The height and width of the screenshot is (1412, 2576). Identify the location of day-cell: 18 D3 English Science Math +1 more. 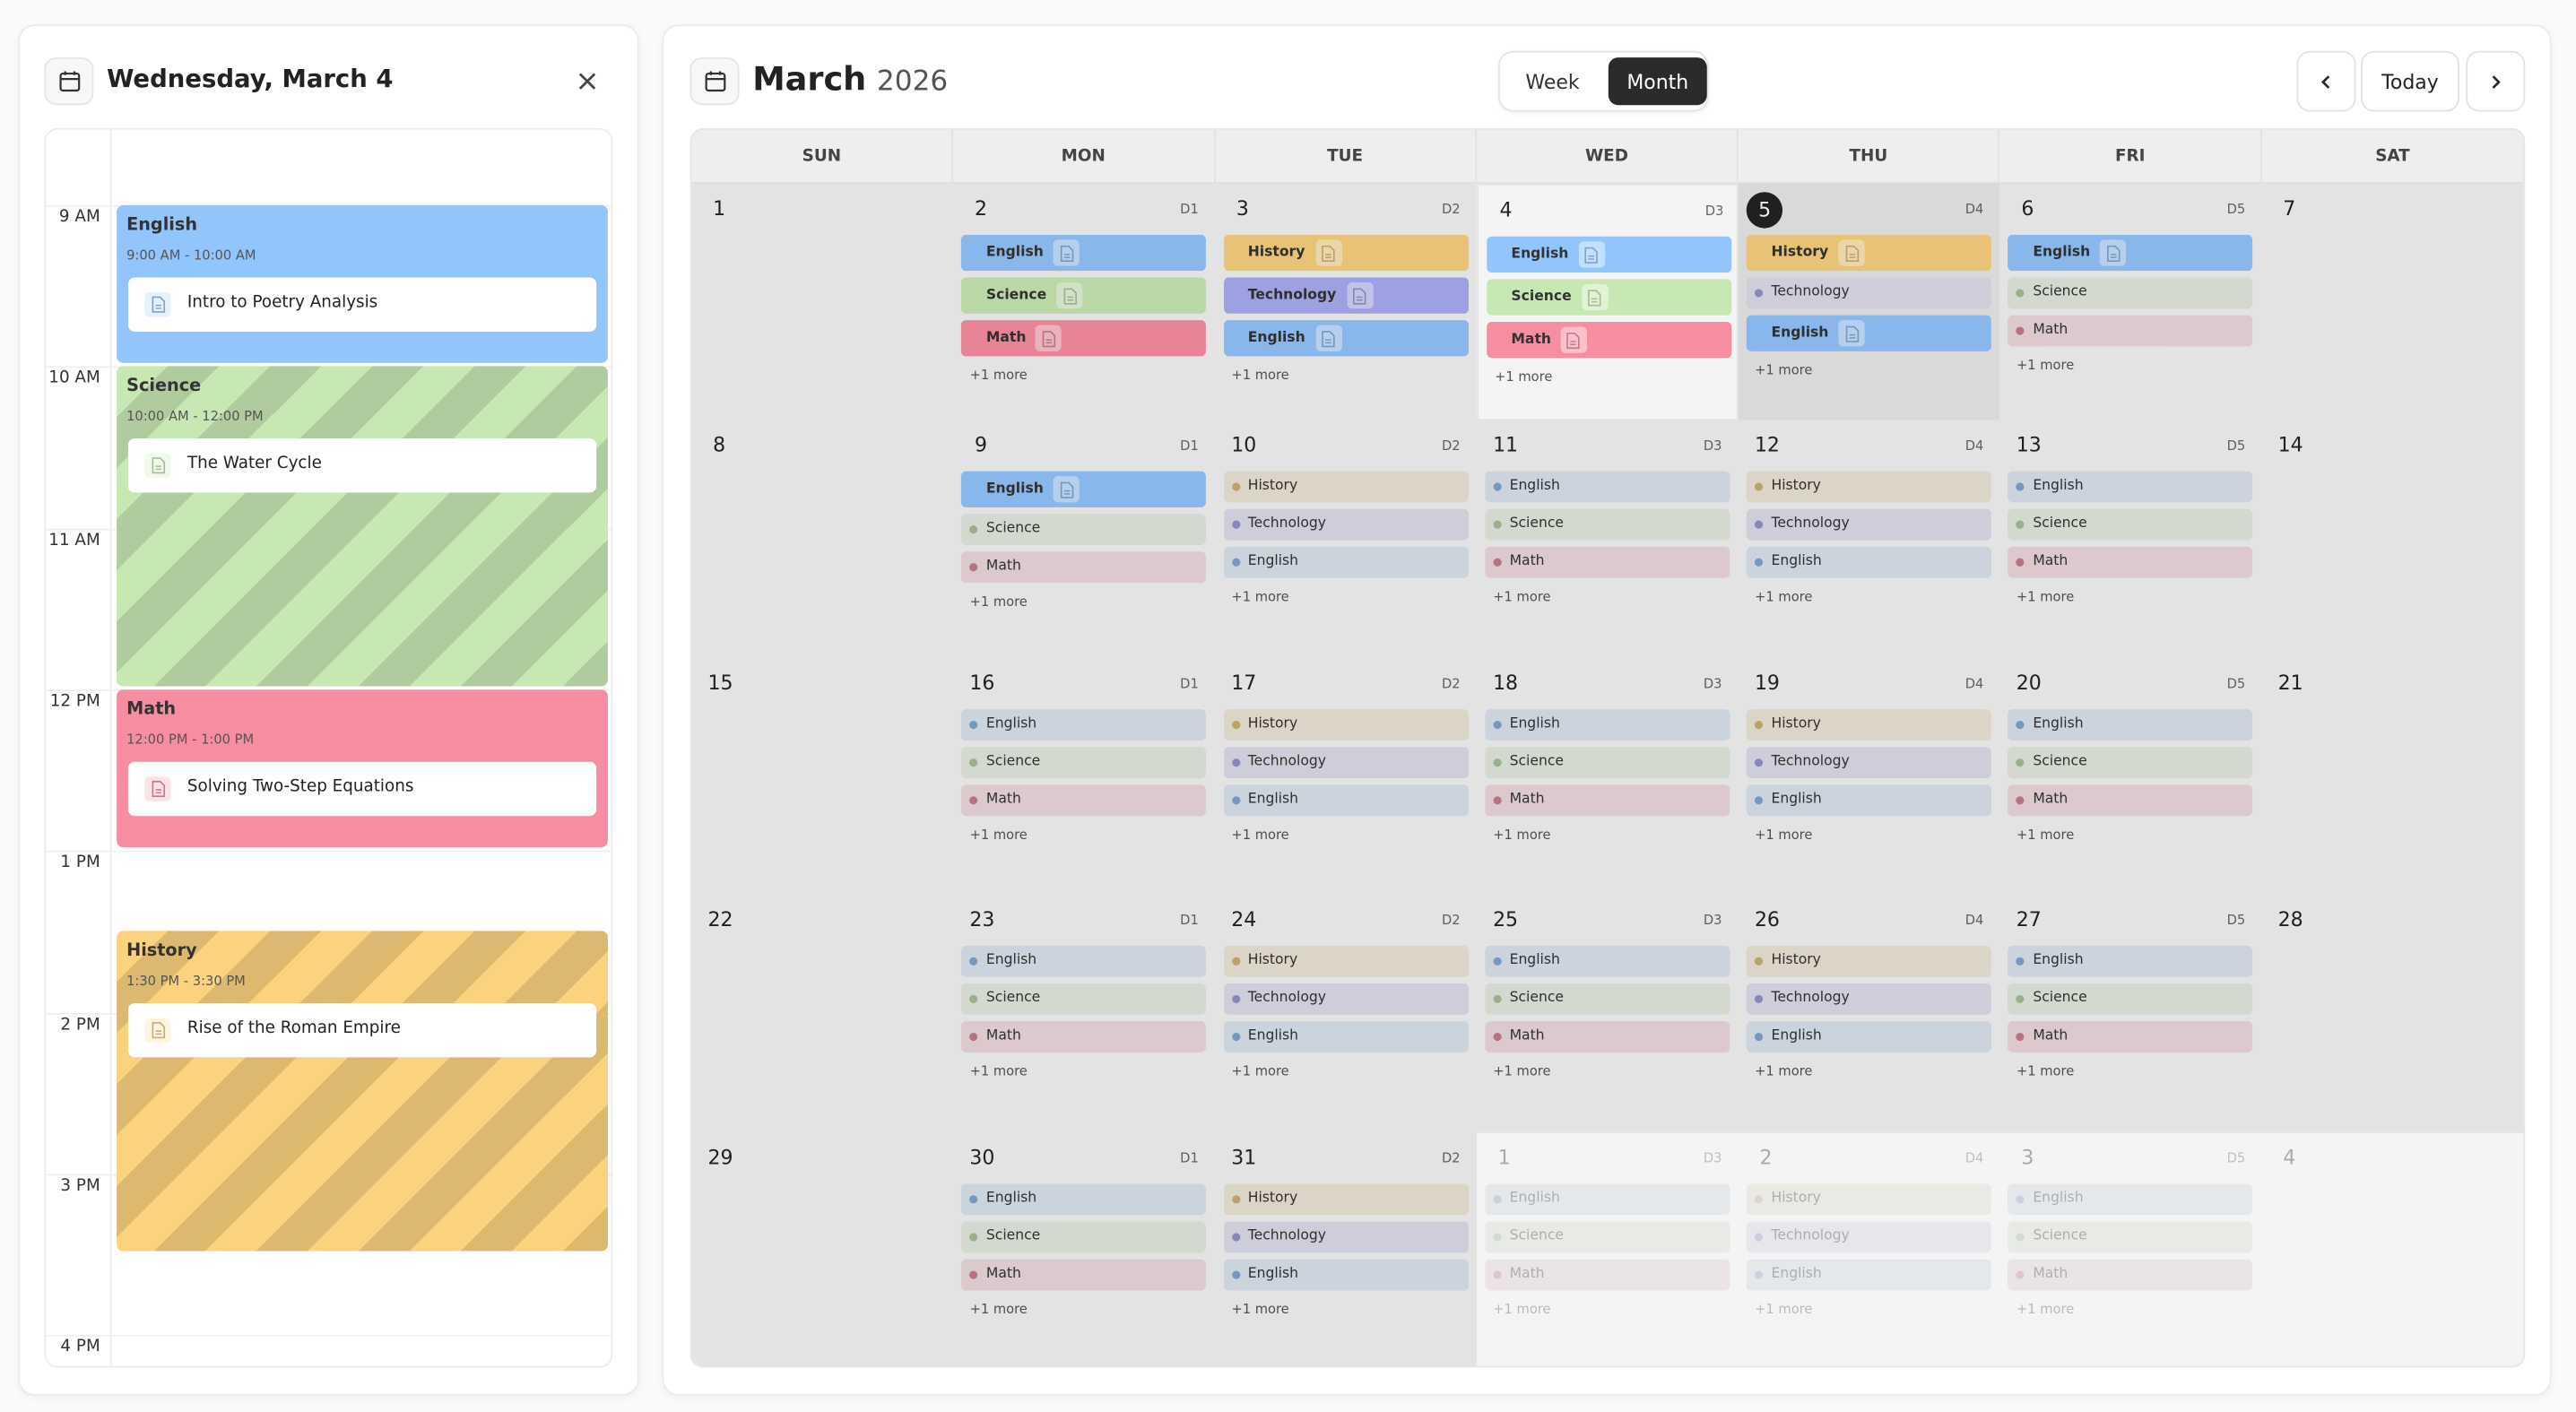
(1607, 777).